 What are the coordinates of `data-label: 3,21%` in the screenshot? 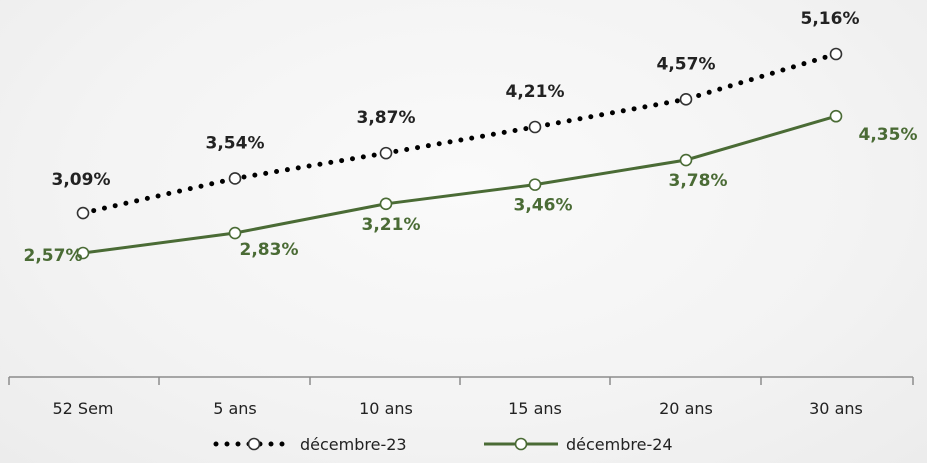 It's located at (391, 225).